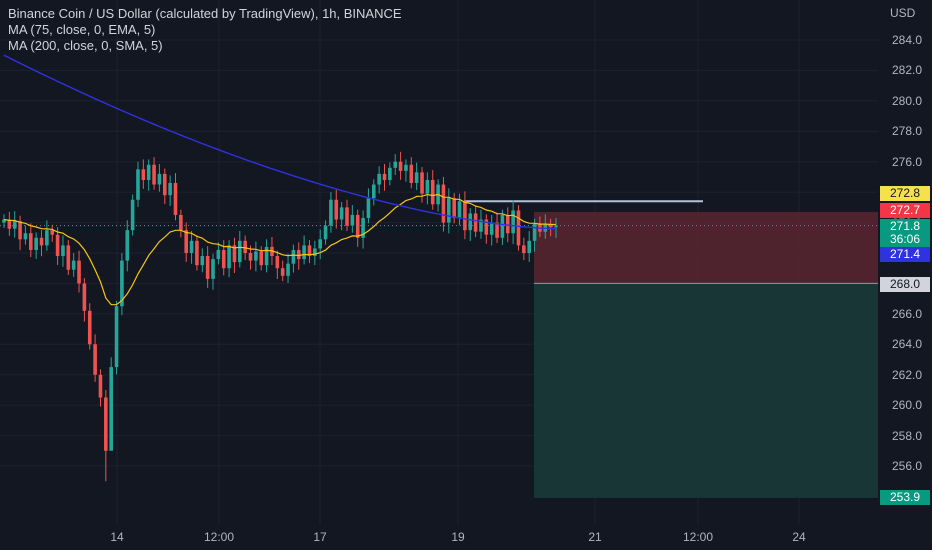 The height and width of the screenshot is (550, 932). What do you see at coordinates (905, 254) in the screenshot?
I see `ma200-price-tag: 271.4` at bounding box center [905, 254].